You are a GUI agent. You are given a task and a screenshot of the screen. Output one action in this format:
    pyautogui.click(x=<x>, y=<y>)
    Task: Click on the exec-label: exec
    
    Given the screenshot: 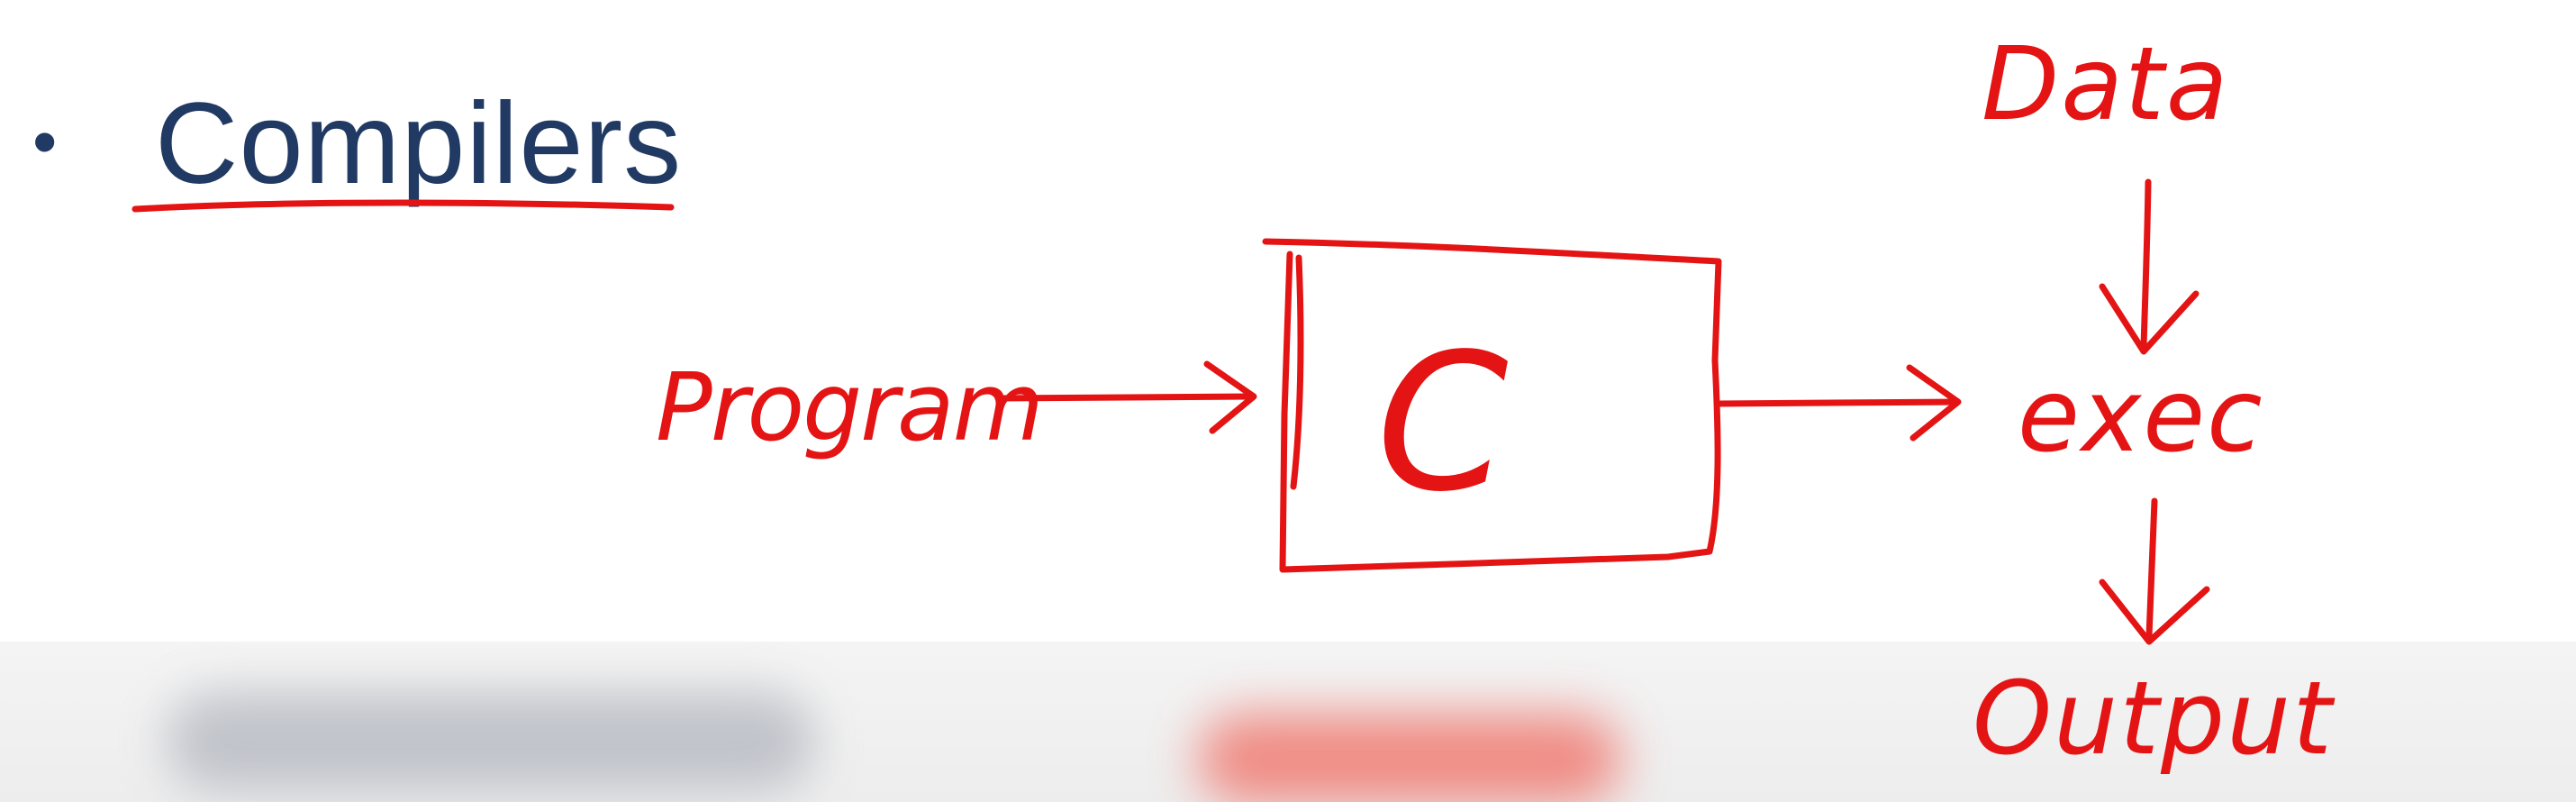 What is the action you would take?
    pyautogui.click(x=2141, y=416)
    